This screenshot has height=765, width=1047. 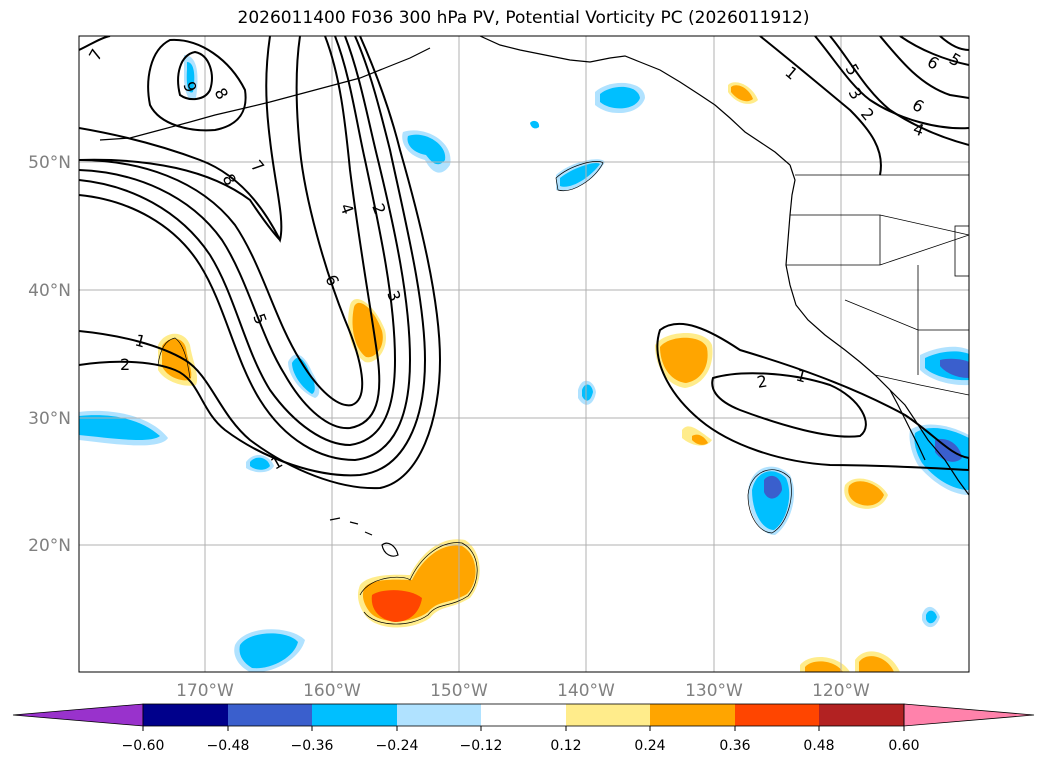 I want to click on colorbar-min-extend, so click(x=78, y=715).